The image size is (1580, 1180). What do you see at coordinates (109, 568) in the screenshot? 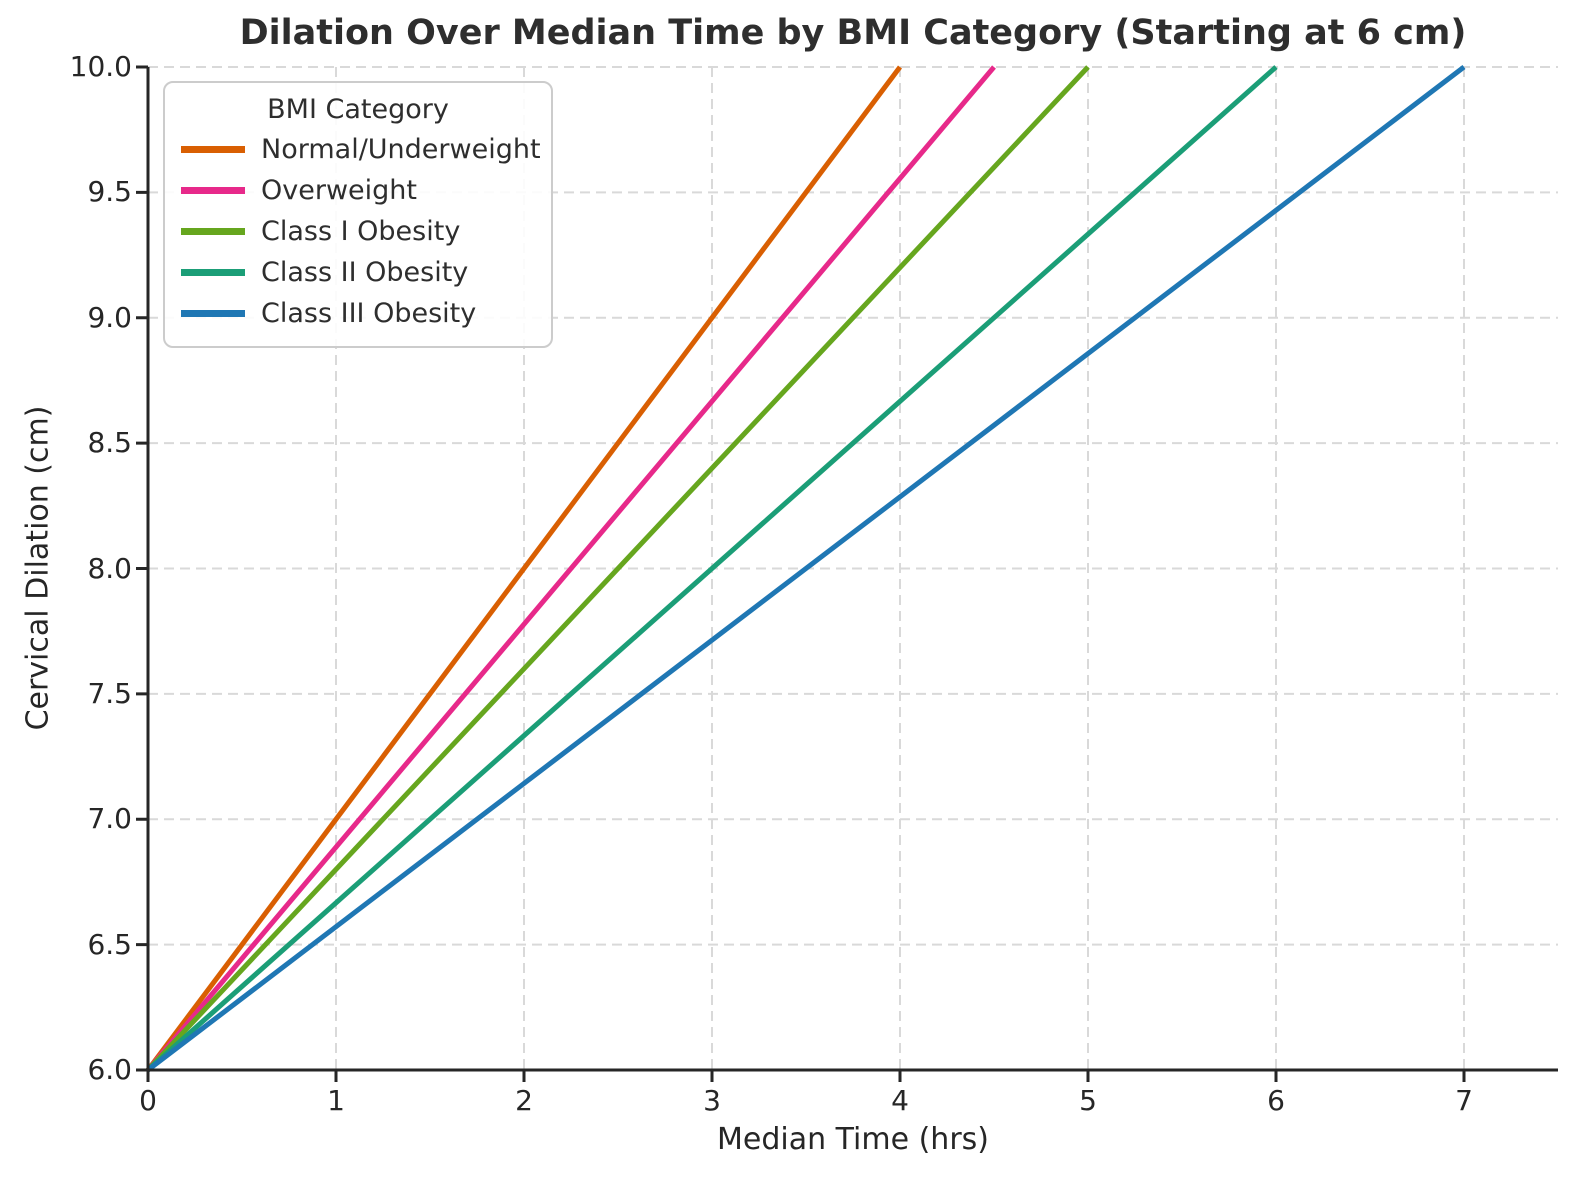
I see `y-tick-label-8.0: 8.0` at bounding box center [109, 568].